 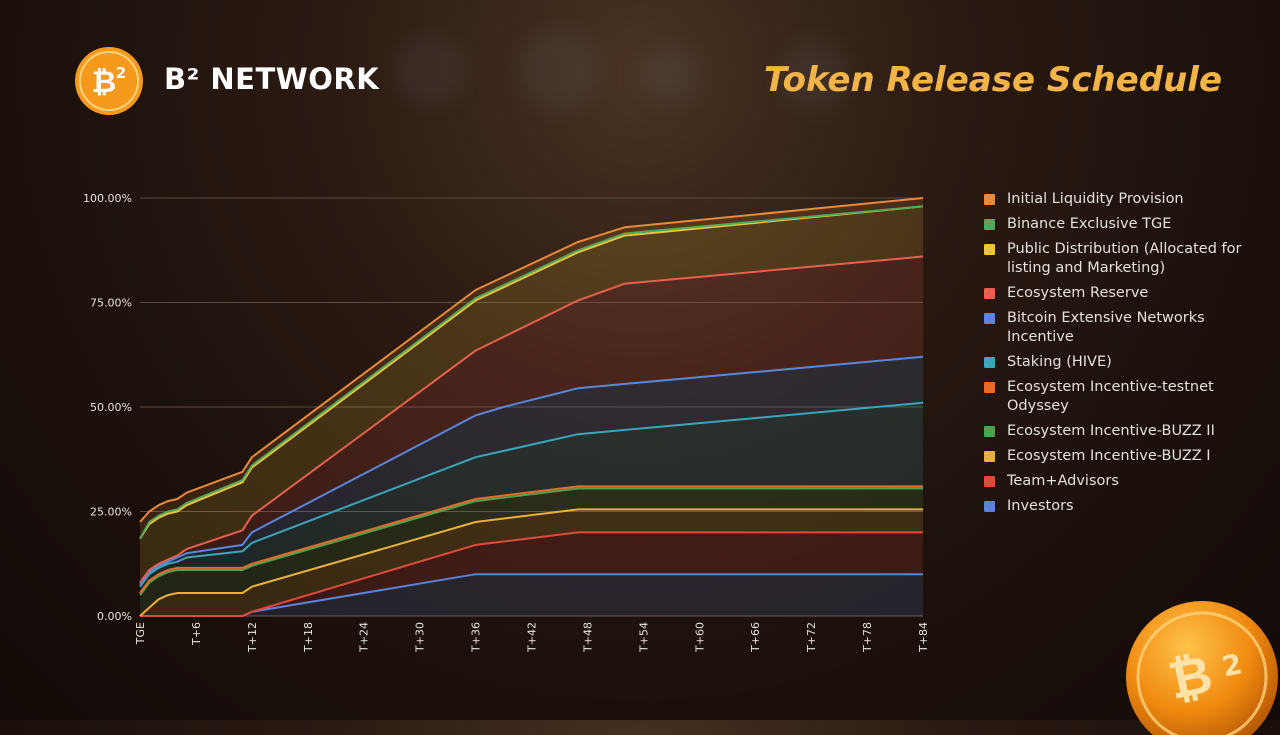 What do you see at coordinates (1059, 362) in the screenshot?
I see `legend-label: Staking (HIVE)` at bounding box center [1059, 362].